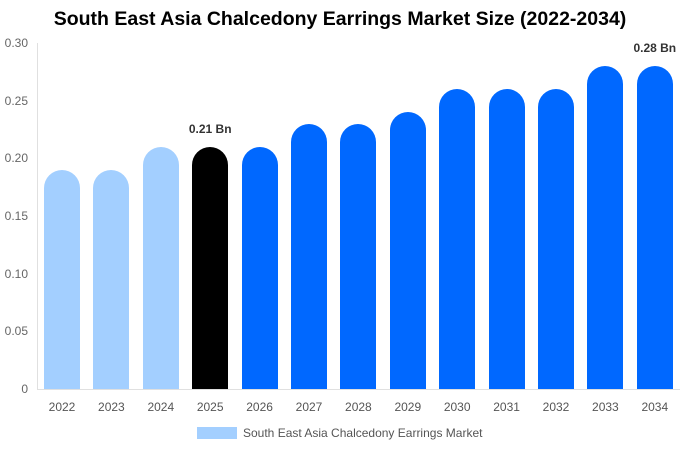 This screenshot has height=450, width=680. I want to click on x-tick-label: 2034, so click(655, 407).